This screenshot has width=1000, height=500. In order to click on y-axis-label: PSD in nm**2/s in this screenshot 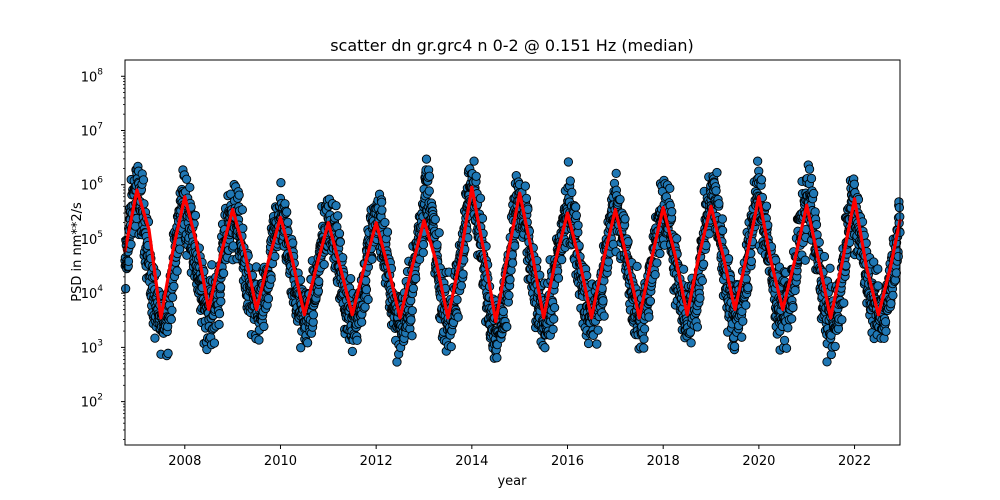, I will do `click(77, 252)`.